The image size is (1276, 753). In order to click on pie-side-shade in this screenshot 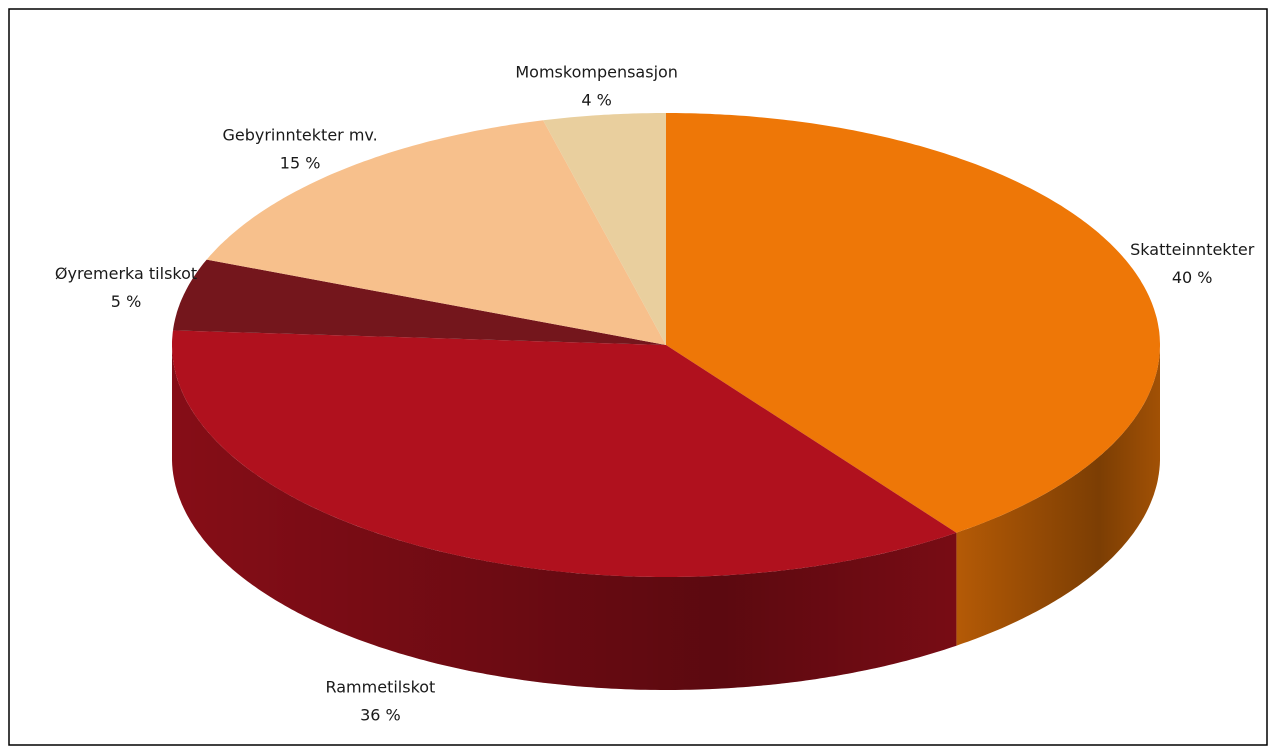, I will do `click(1058, 495)`.